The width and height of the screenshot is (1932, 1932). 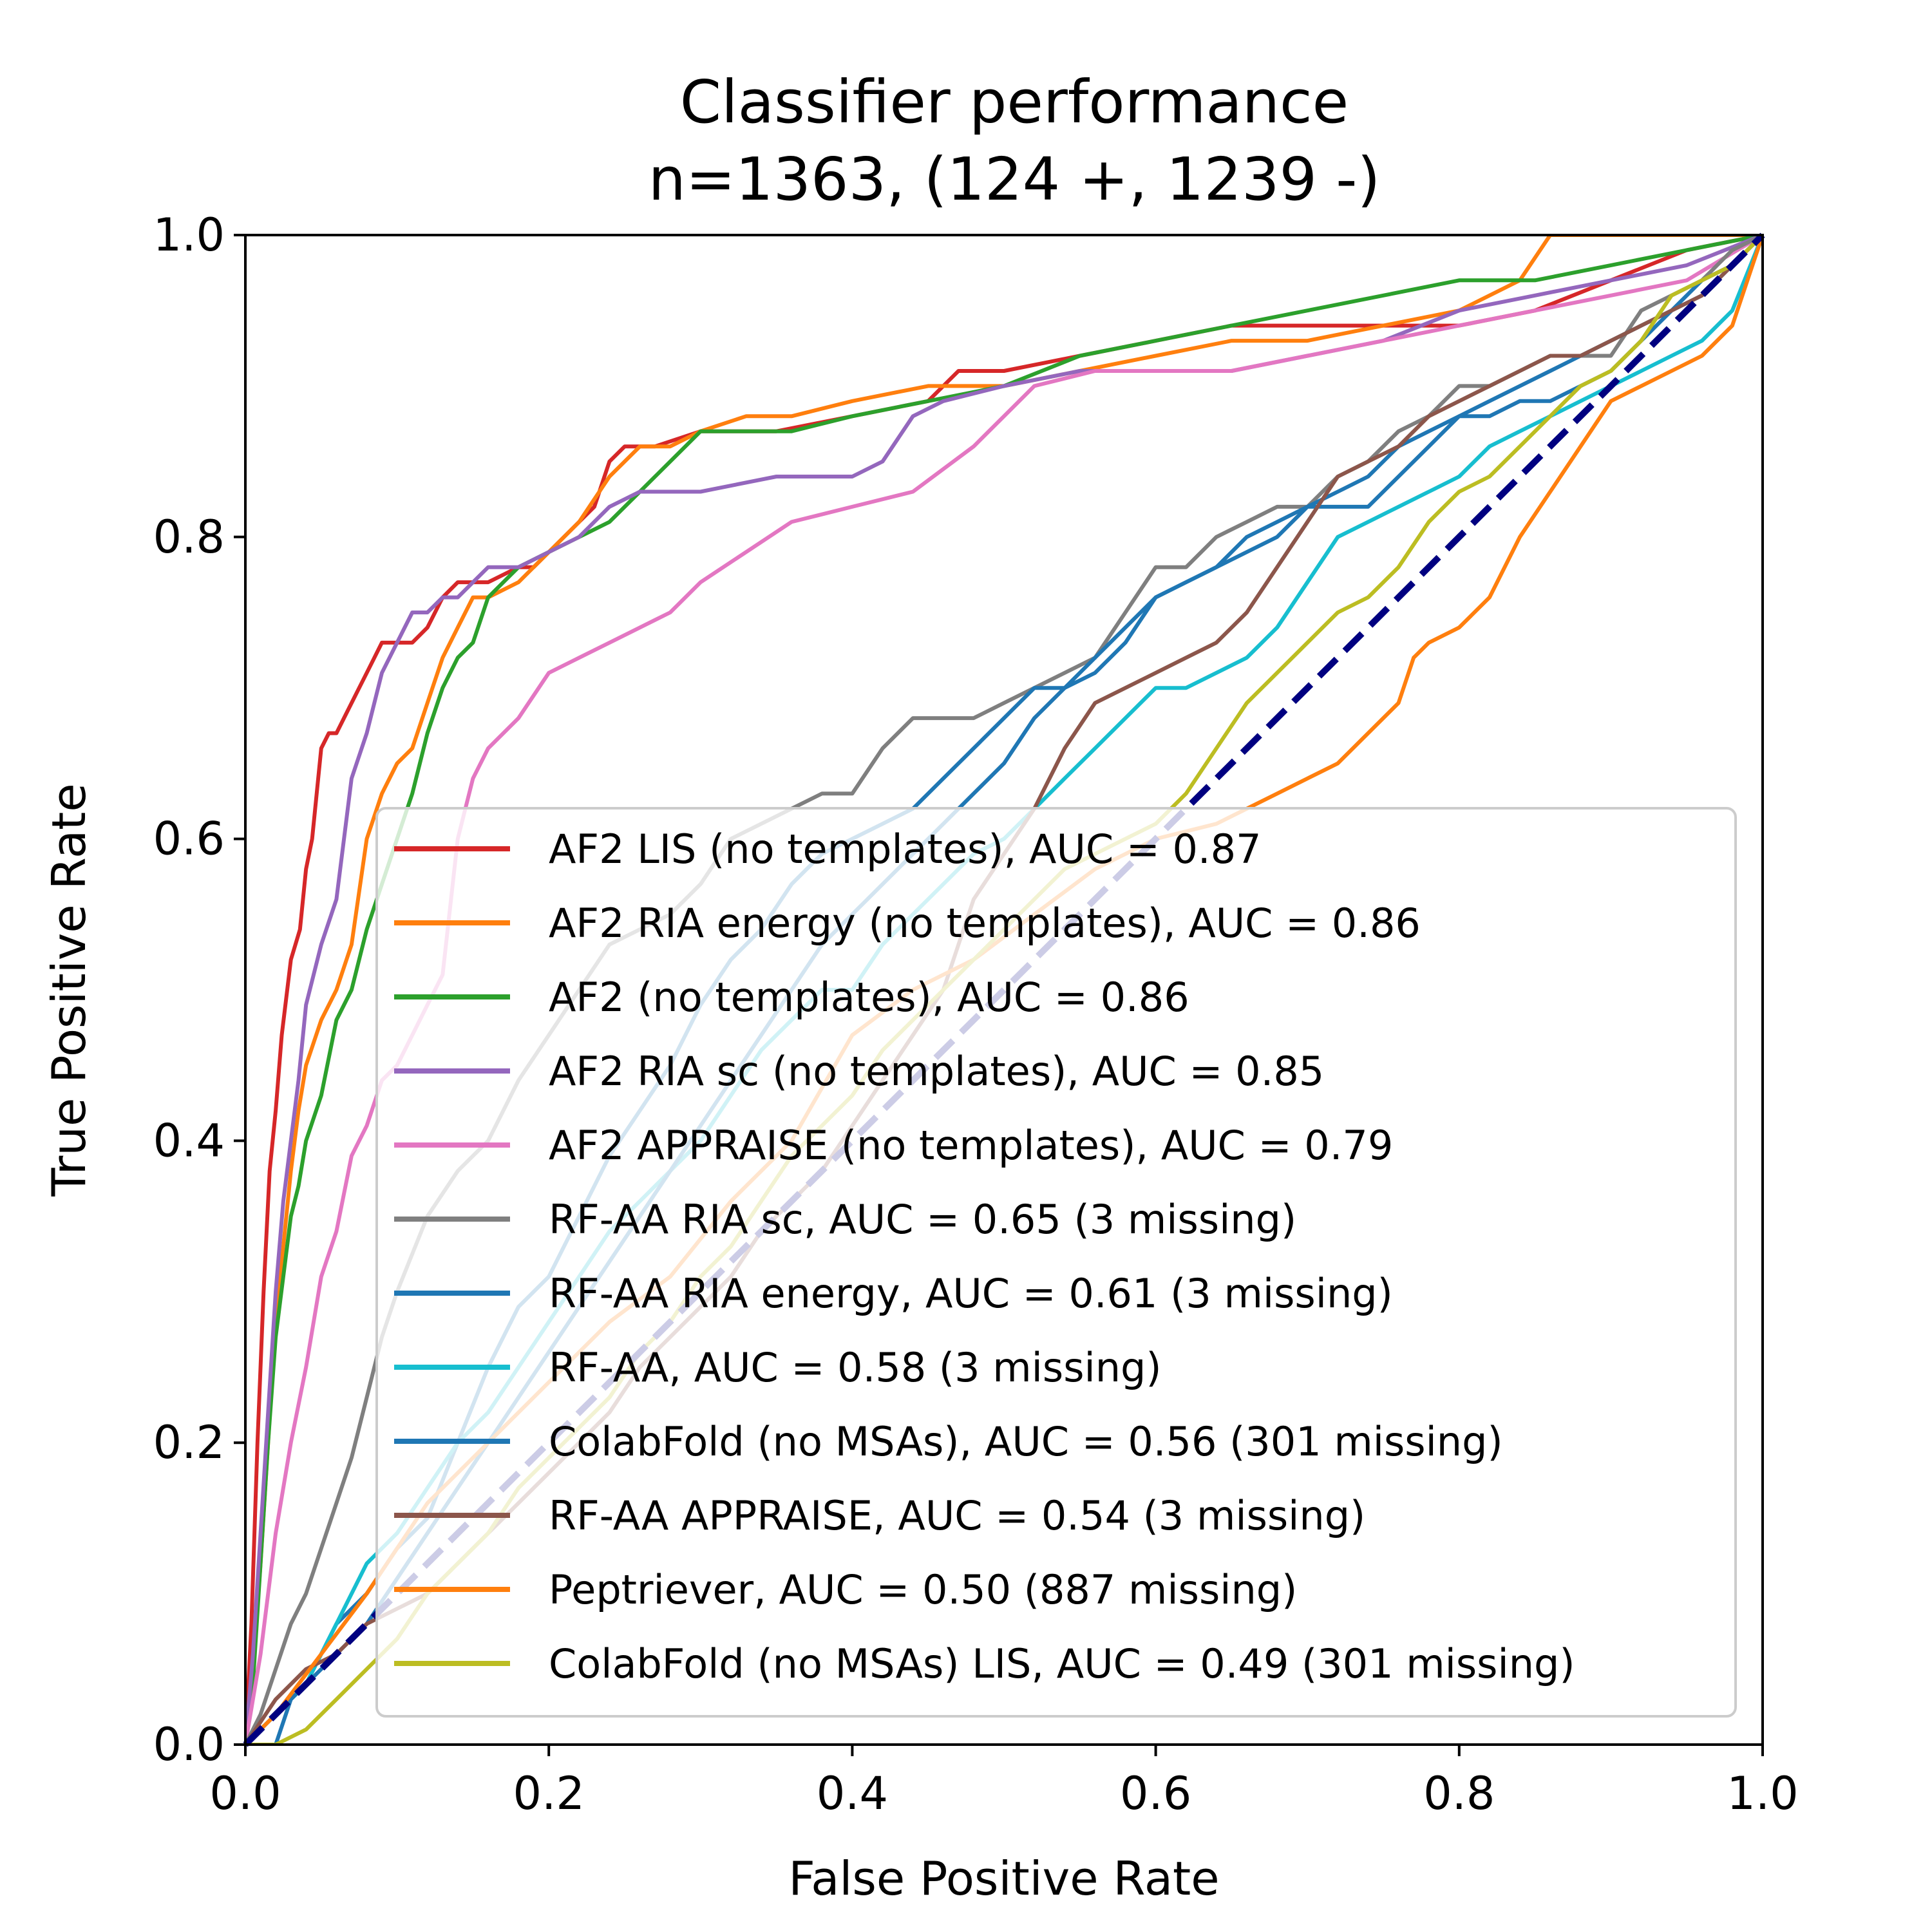 I want to click on y-tick-label: 0.8, so click(x=189, y=538).